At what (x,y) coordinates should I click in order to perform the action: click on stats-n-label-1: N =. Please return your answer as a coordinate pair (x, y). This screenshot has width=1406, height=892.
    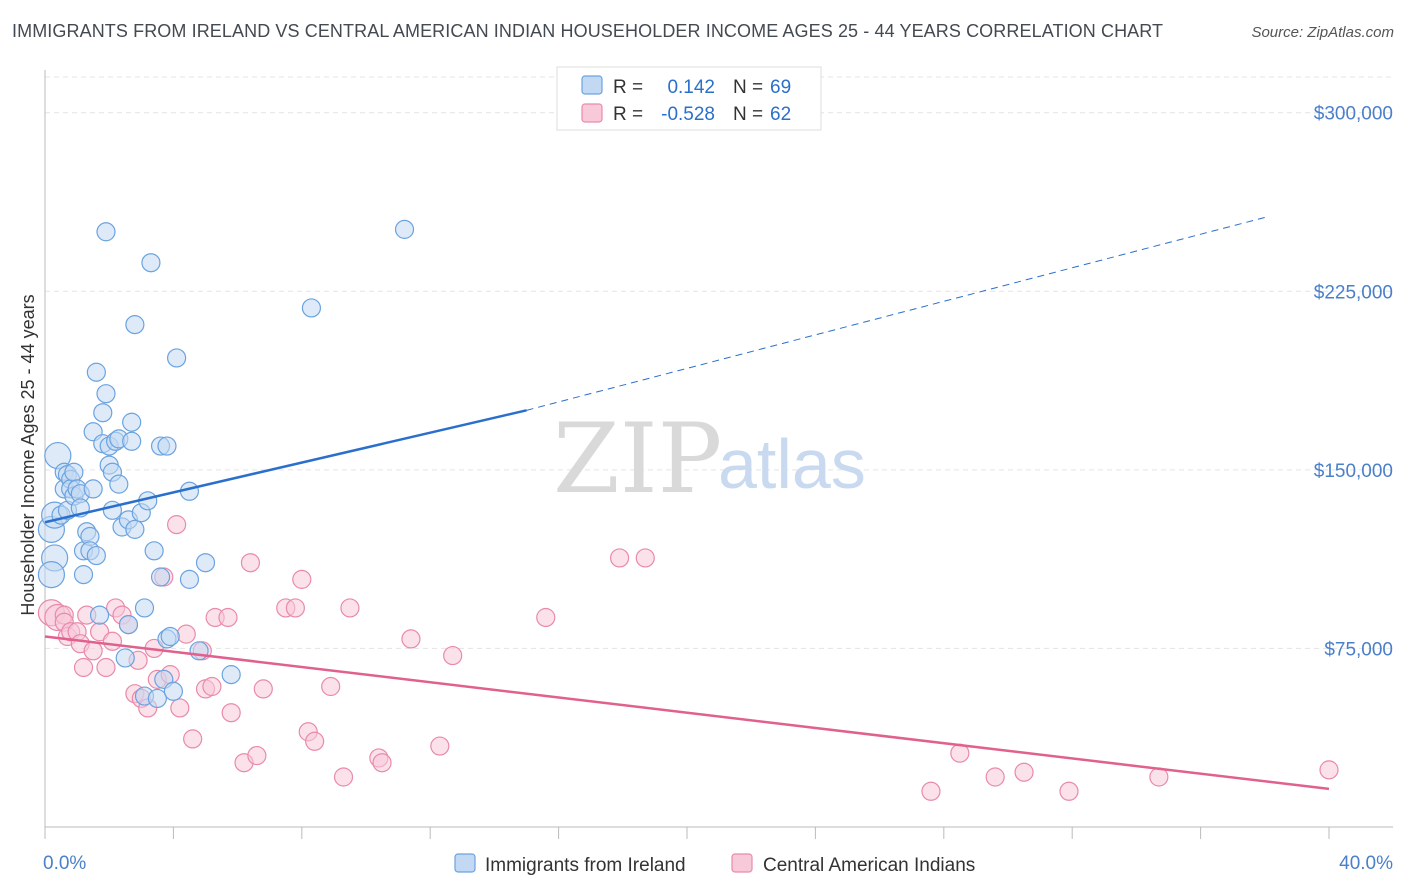
    Looking at the image, I should click on (748, 87).